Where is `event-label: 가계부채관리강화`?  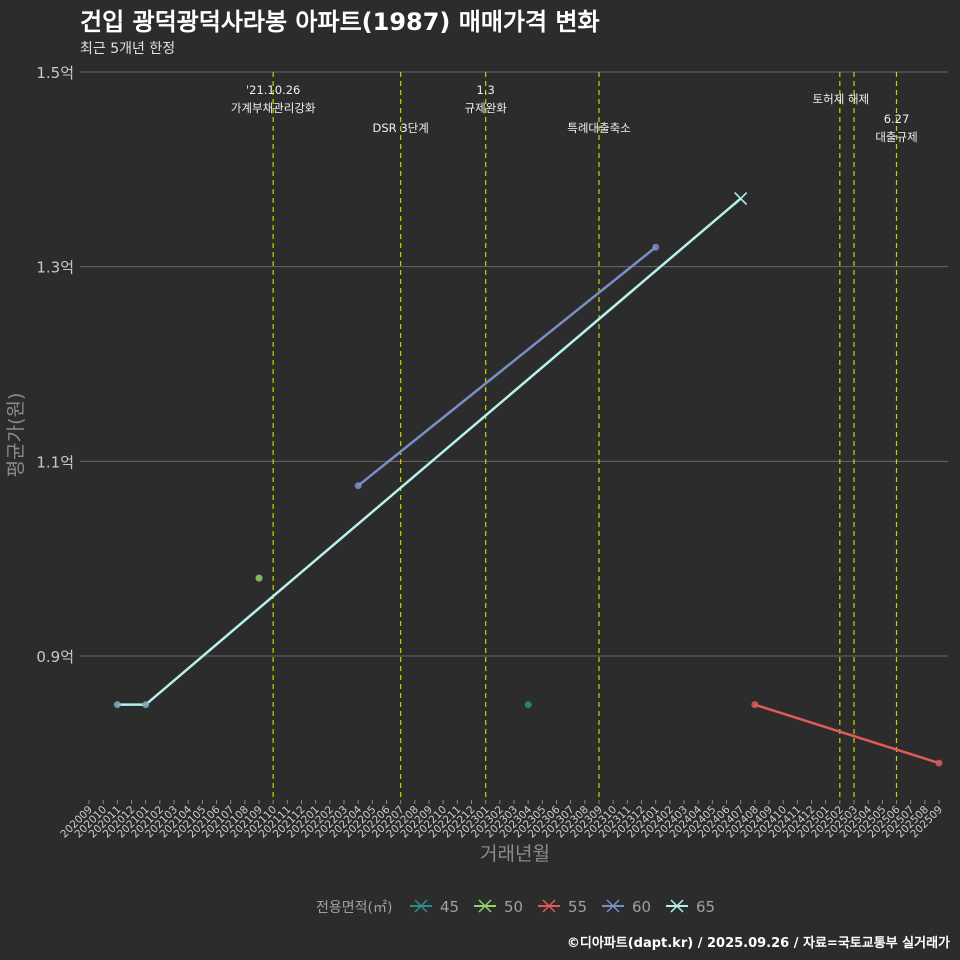 event-label: 가계부채관리강화 is located at coordinates (273, 108).